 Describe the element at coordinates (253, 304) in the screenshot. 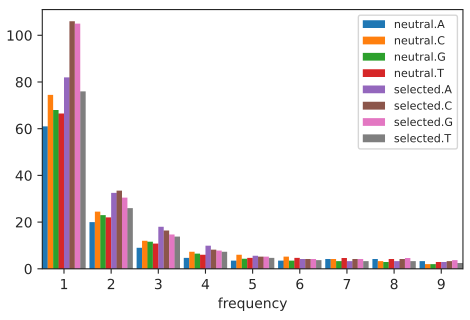

I see `x-axis-title: frequency` at that location.